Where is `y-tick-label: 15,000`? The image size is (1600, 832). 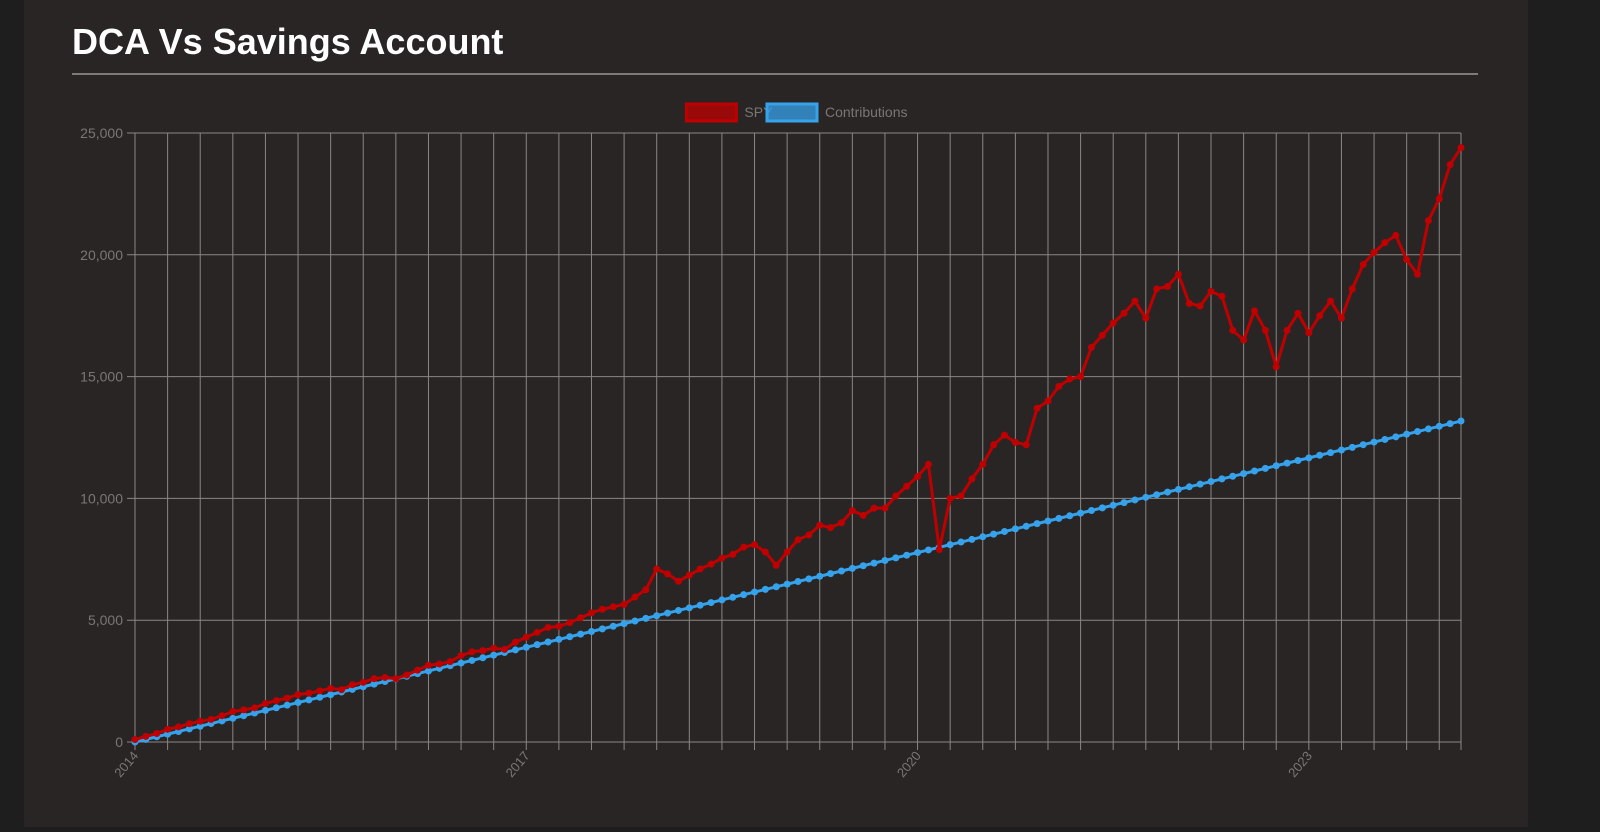
y-tick-label: 15,000 is located at coordinates (101, 377).